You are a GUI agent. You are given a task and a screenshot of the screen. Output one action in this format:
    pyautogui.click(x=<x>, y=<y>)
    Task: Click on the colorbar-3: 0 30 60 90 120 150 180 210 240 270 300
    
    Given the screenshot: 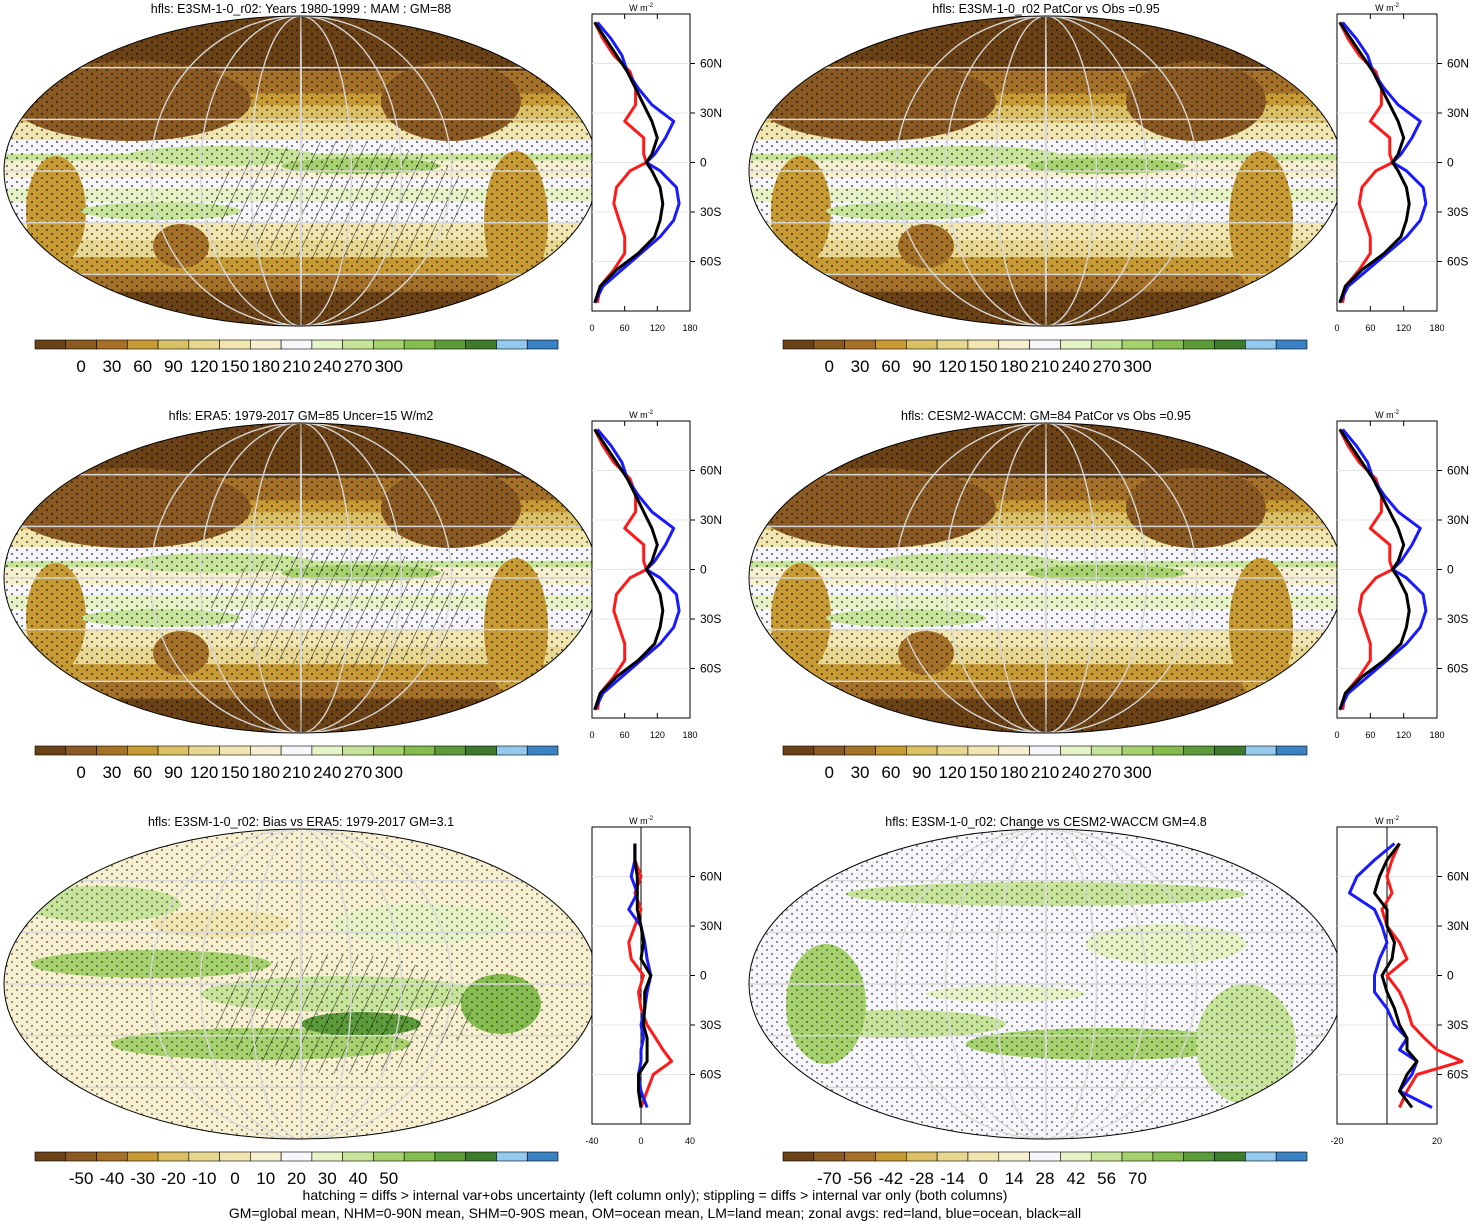 What is the action you would take?
    pyautogui.click(x=296, y=763)
    